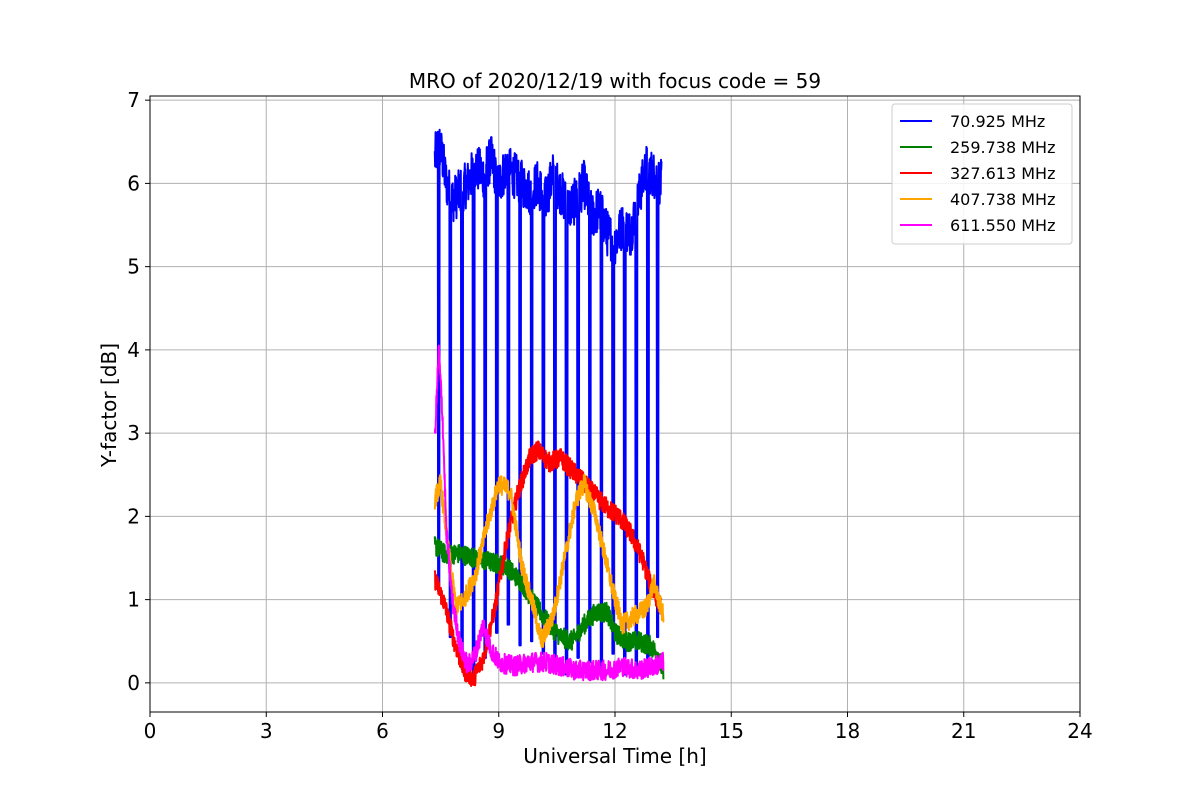 The image size is (1200, 800). I want to click on y-tick-label: 4, so click(133, 350).